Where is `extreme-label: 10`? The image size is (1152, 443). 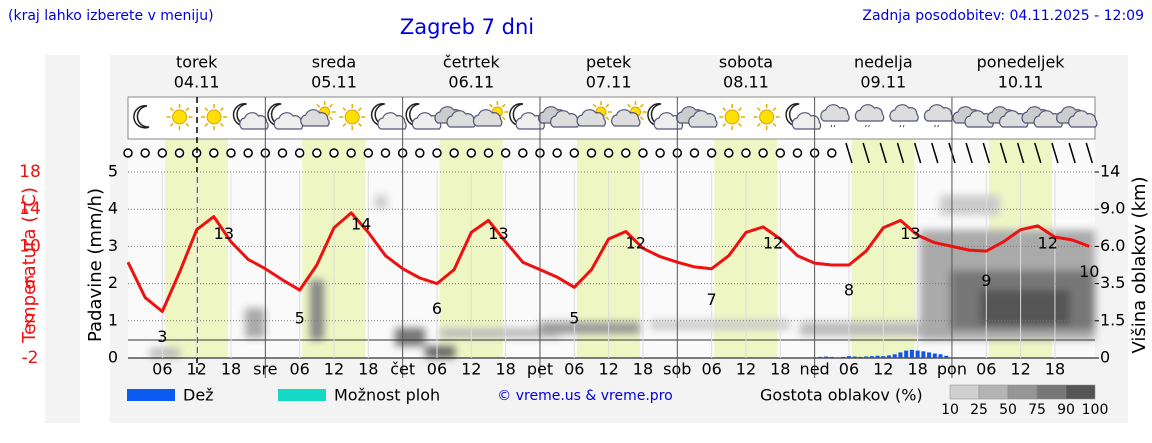 extreme-label: 10 is located at coordinates (1089, 271).